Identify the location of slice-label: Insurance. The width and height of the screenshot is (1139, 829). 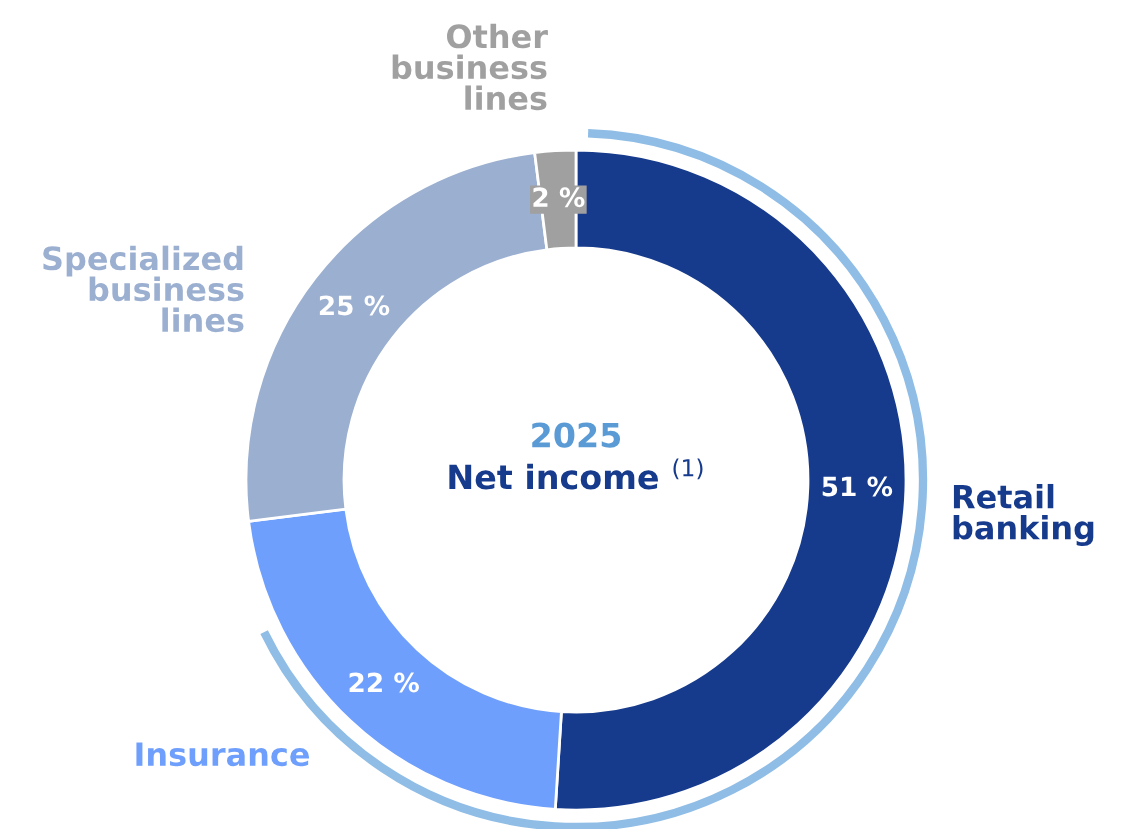
(222, 754).